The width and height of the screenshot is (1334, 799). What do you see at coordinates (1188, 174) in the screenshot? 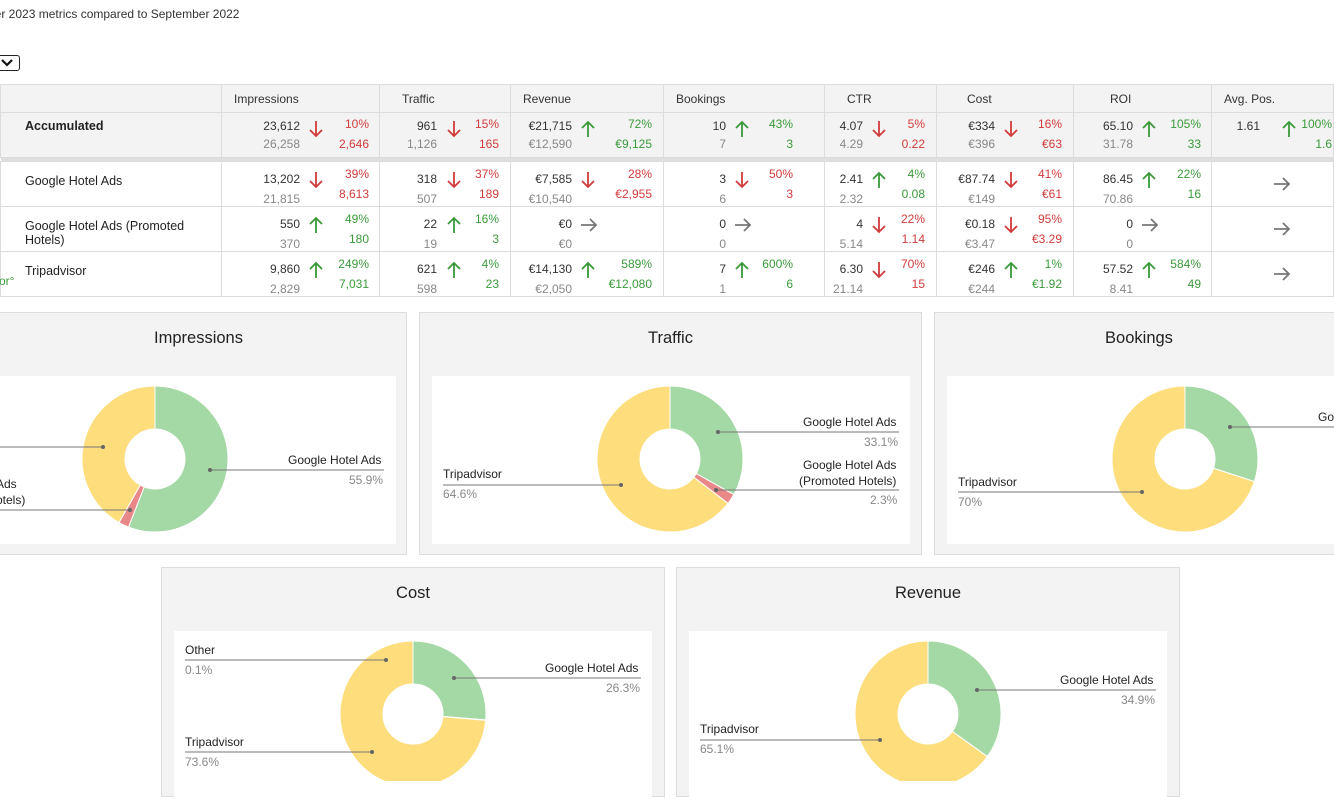
I see `change-percent: 22%` at bounding box center [1188, 174].